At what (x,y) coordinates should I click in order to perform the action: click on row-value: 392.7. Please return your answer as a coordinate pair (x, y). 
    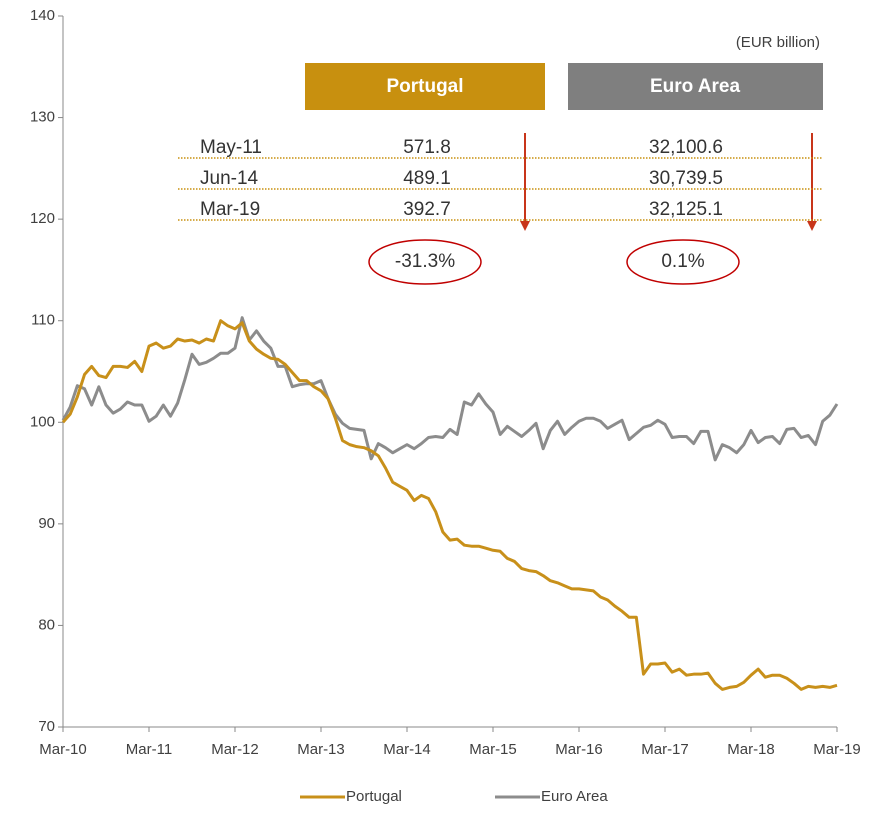
    Looking at the image, I should click on (427, 209).